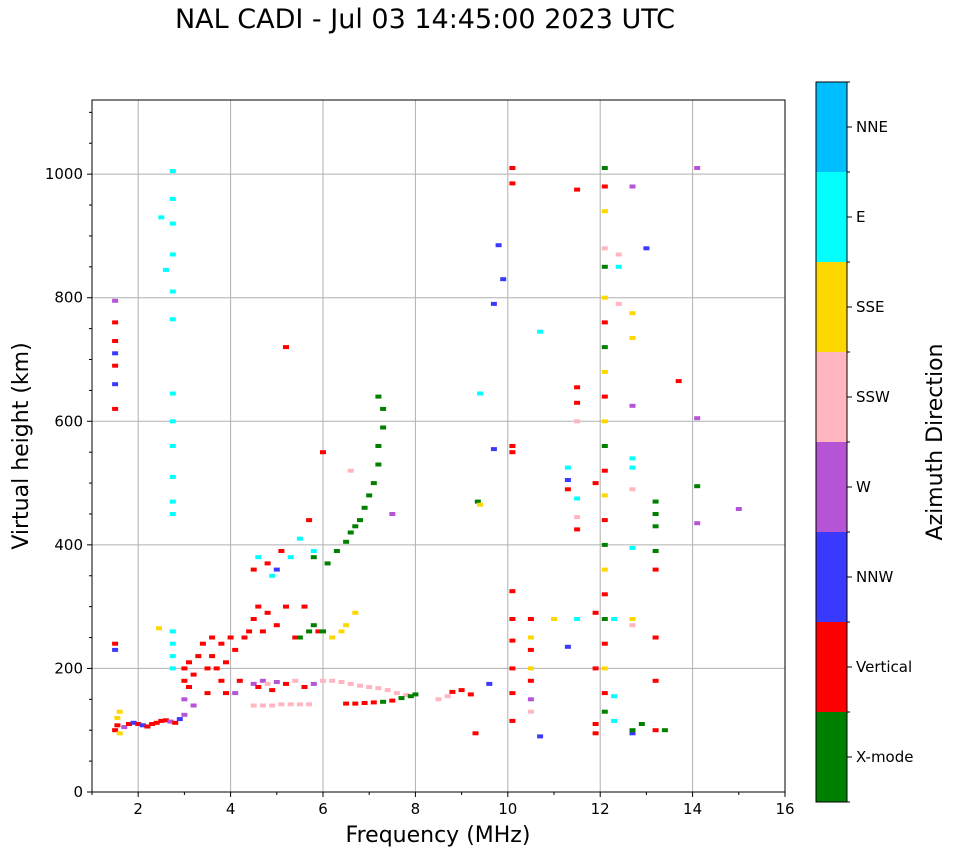 The width and height of the screenshot is (958, 857). Describe the element at coordinates (64, 174) in the screenshot. I see `y-tick-label: 1000` at that location.